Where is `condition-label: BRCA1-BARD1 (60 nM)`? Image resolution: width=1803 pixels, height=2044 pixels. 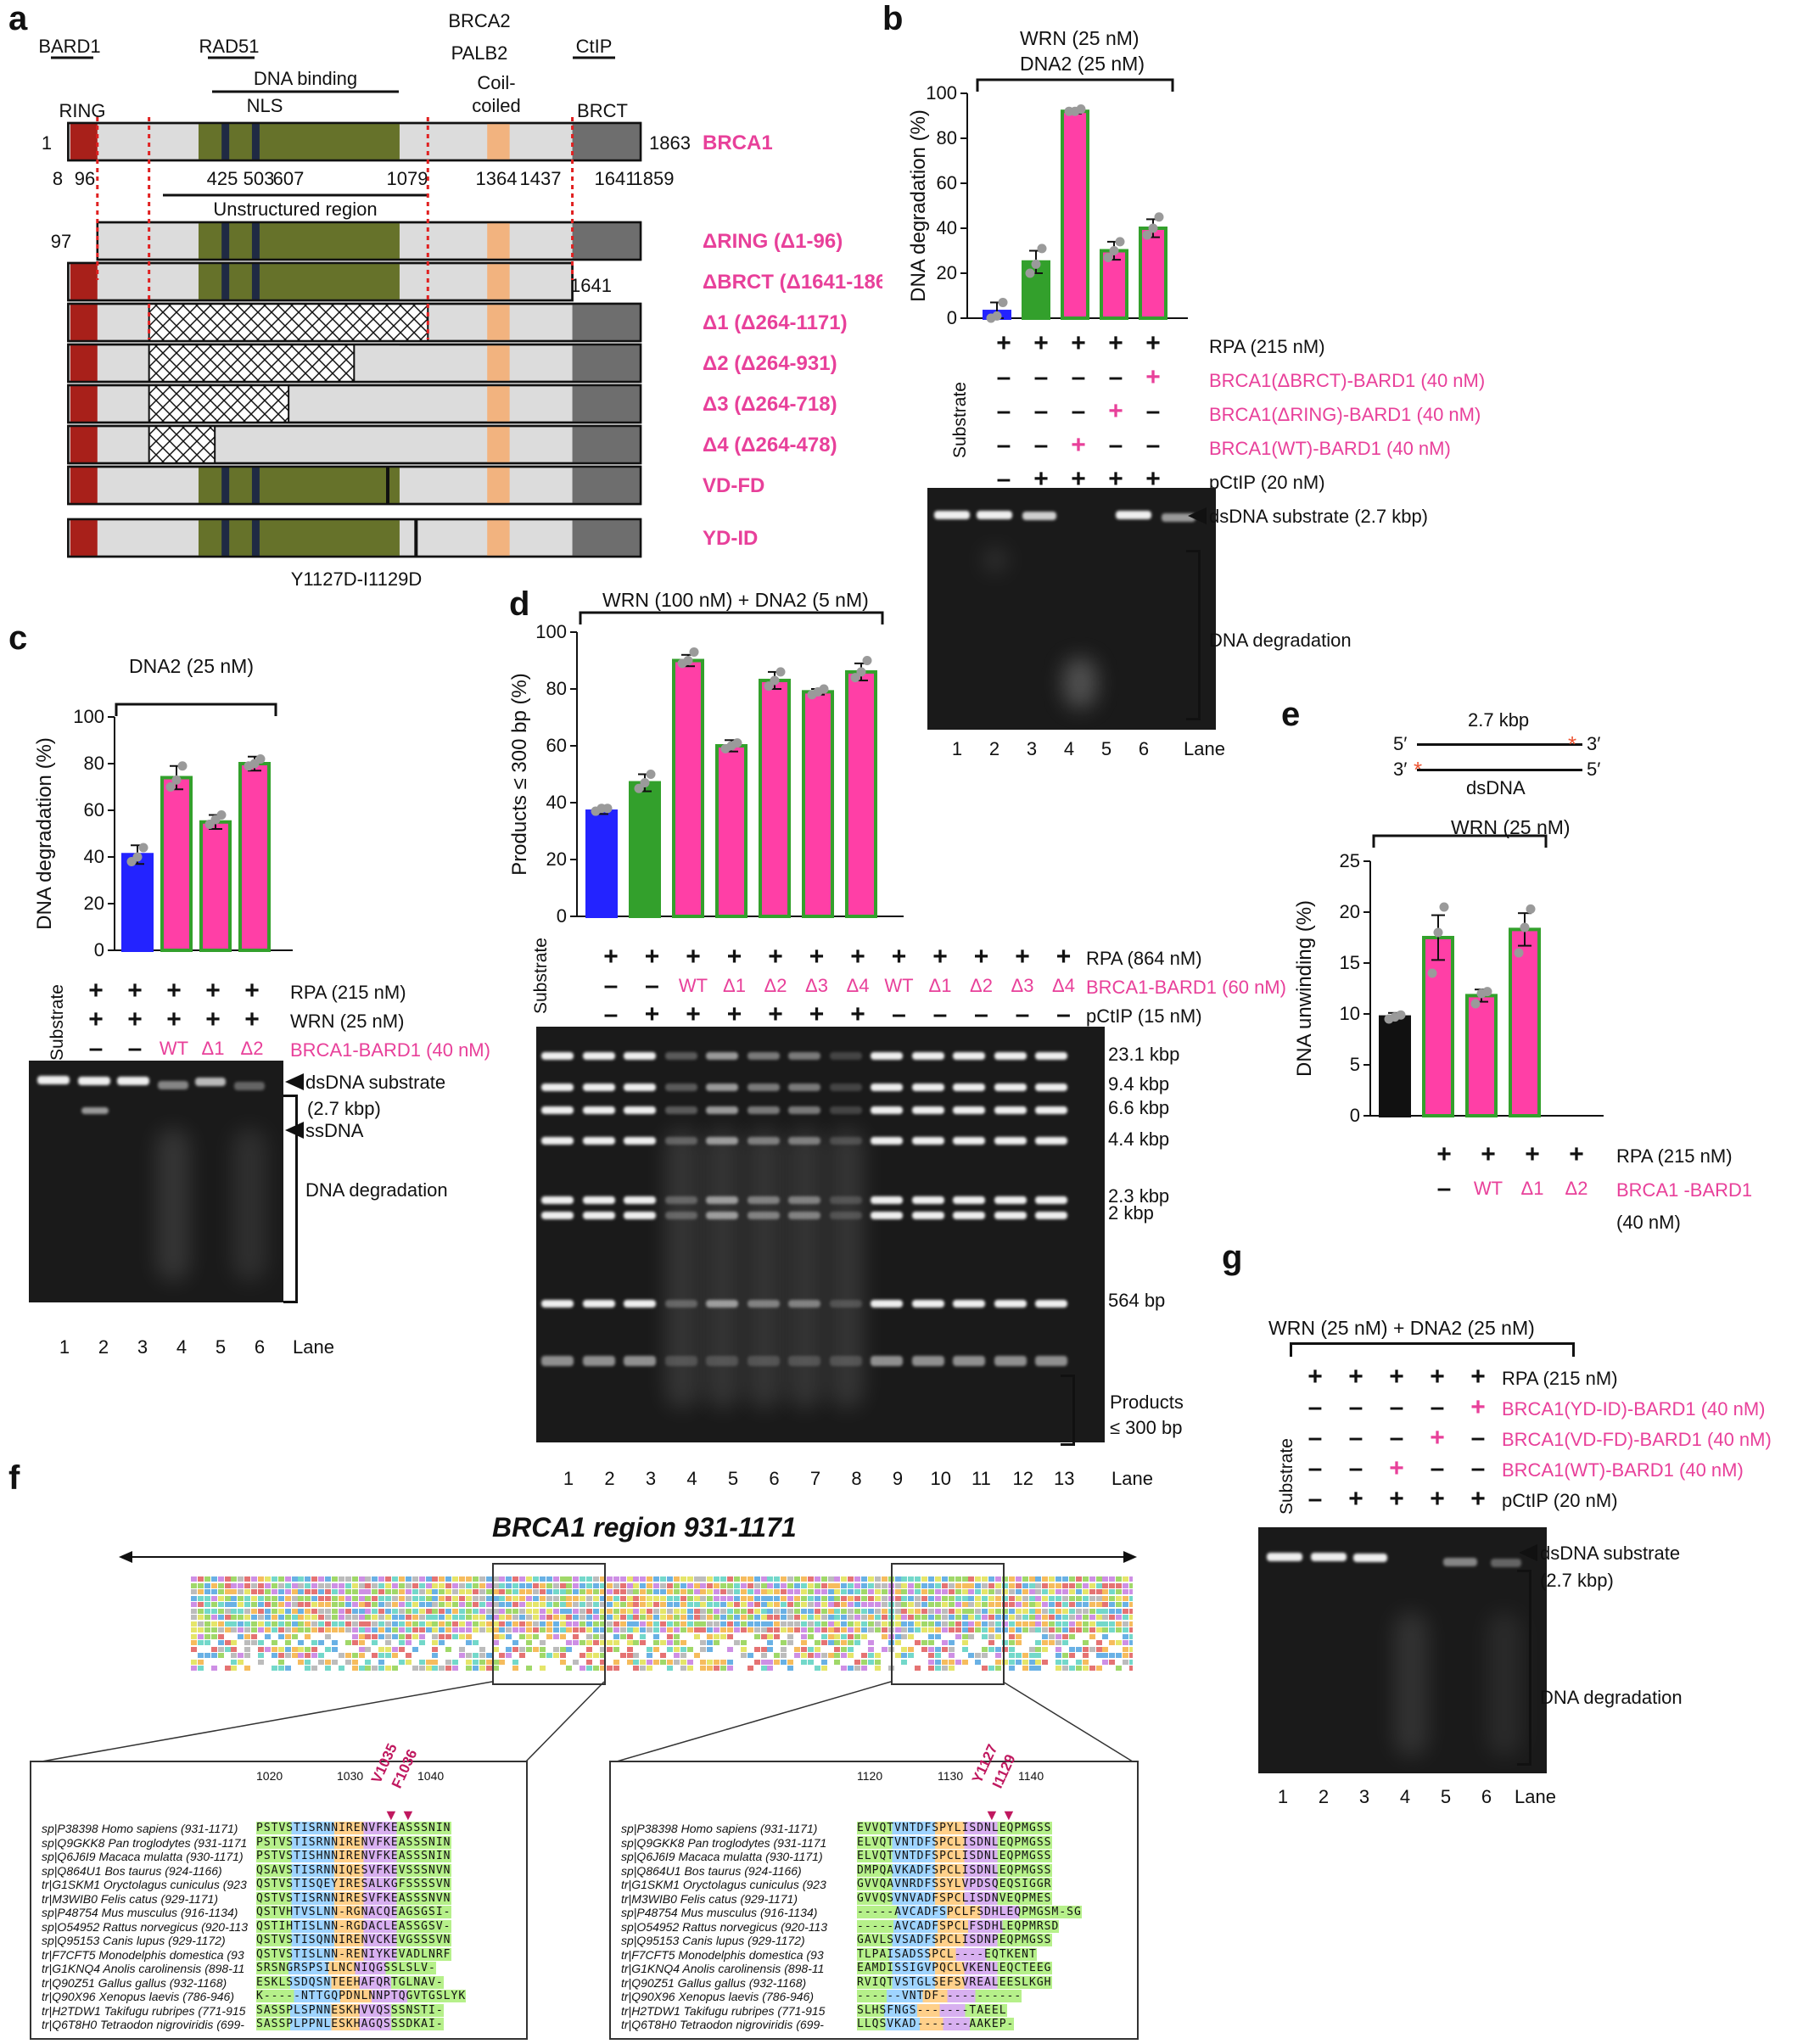 condition-label: BRCA1-BARD1 (60 nM) is located at coordinates (1186, 988).